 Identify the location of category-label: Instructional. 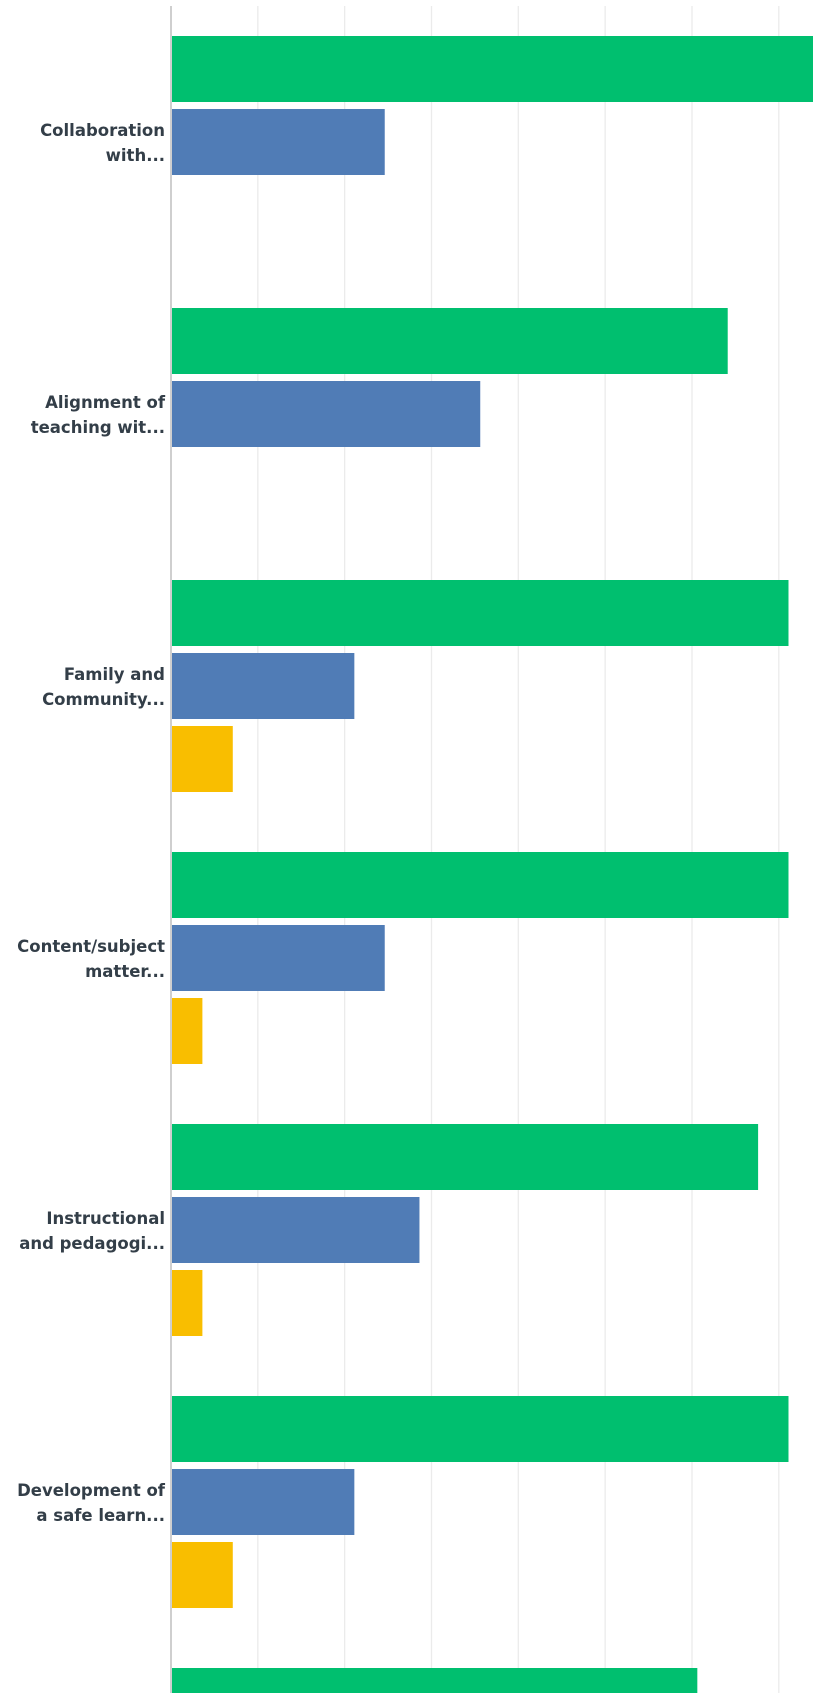
(105, 1218).